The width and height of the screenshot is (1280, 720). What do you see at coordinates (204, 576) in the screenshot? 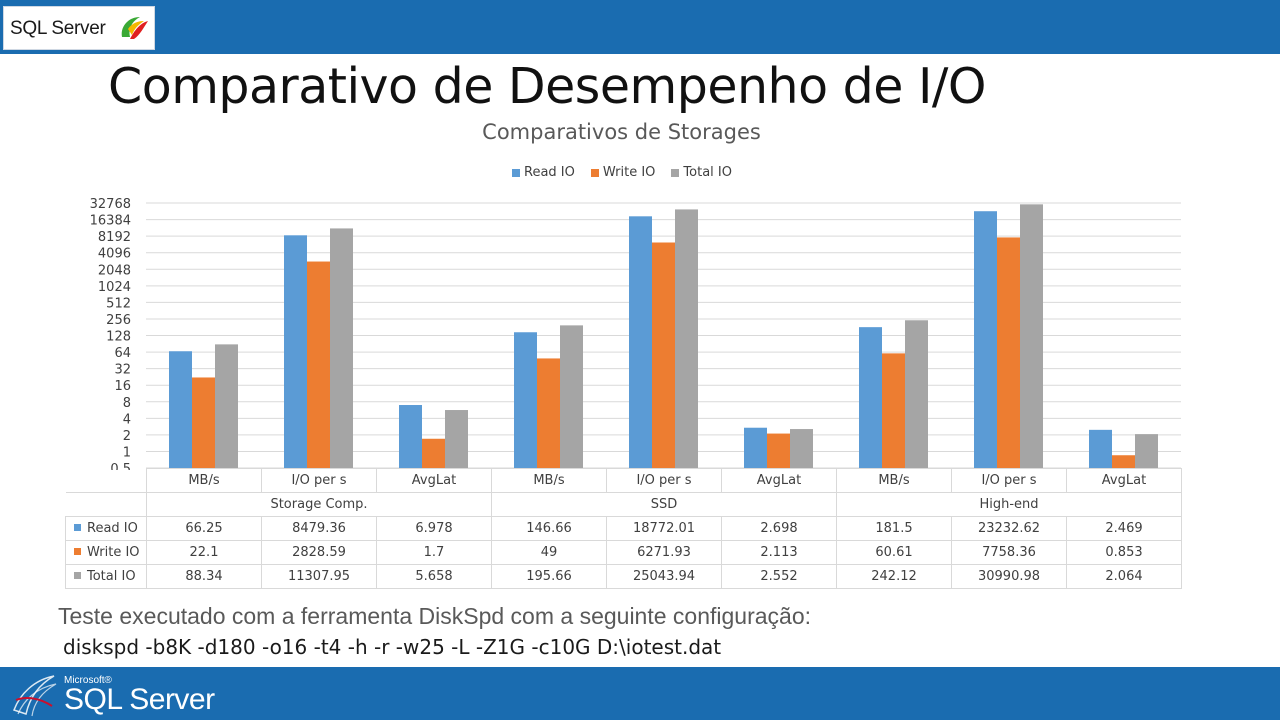
I see `data-cell: 88.34` at bounding box center [204, 576].